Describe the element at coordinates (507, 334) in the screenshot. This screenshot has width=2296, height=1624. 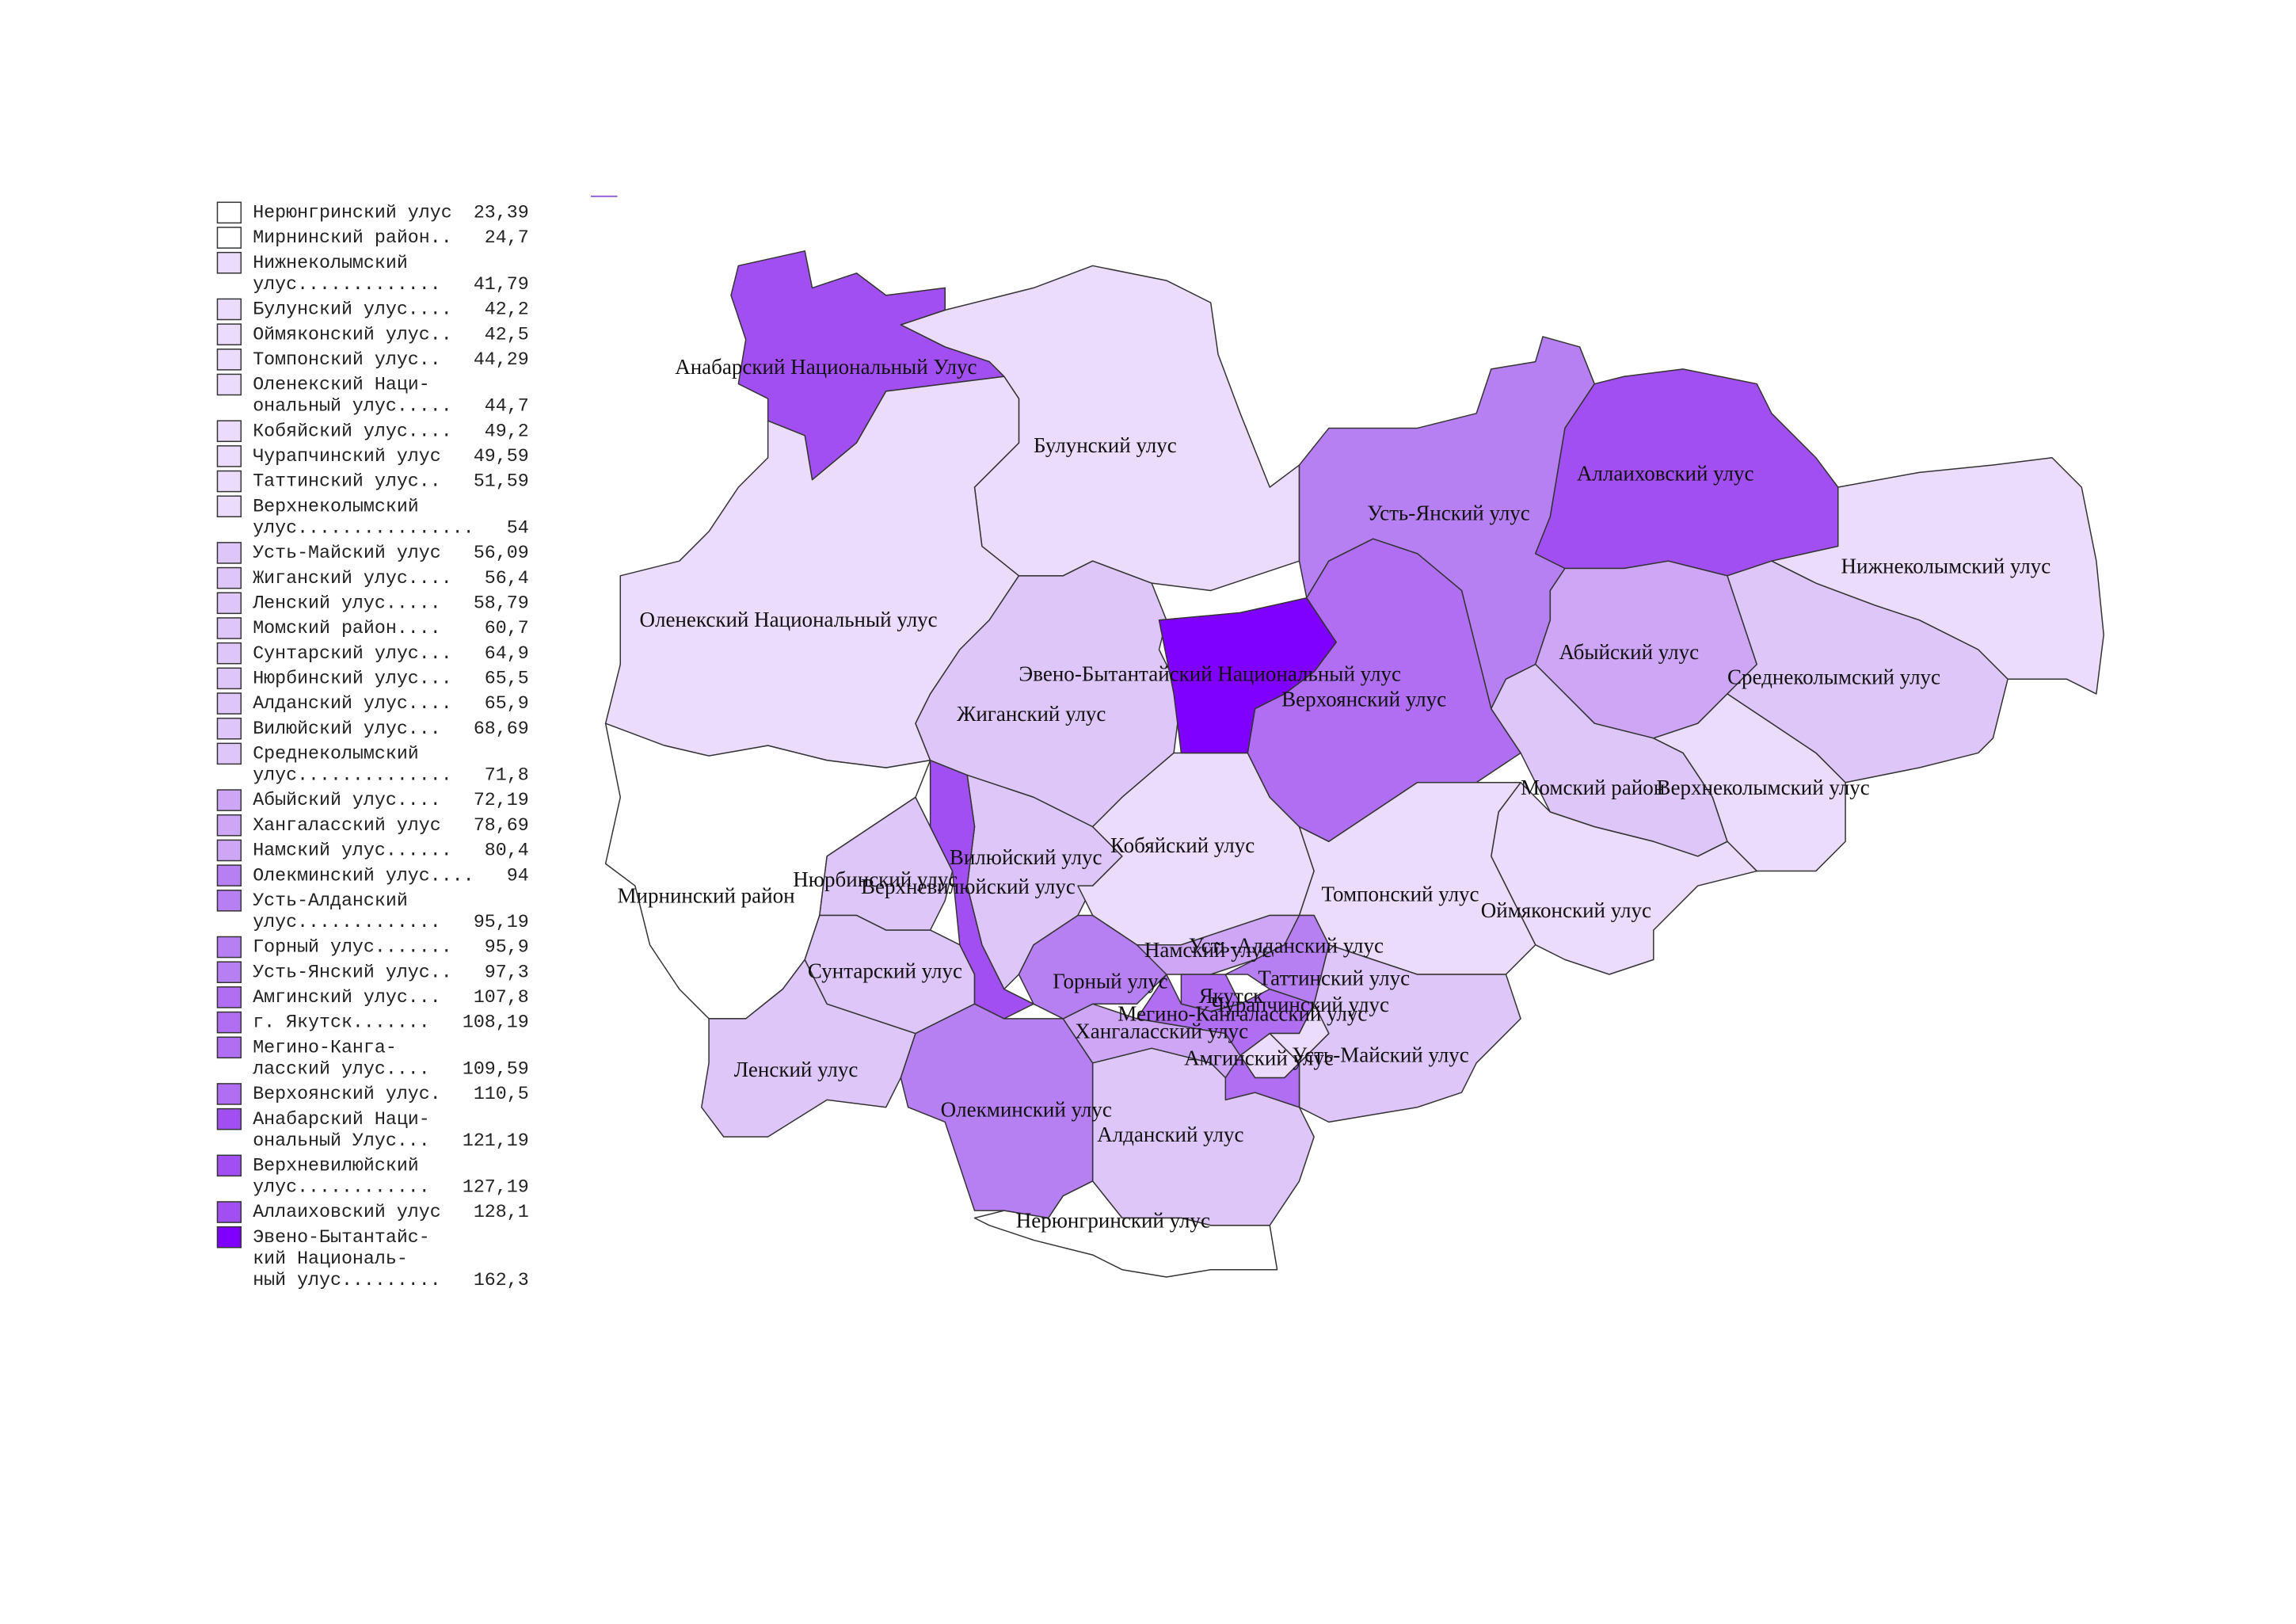
I see `legend-value: 42,5` at that location.